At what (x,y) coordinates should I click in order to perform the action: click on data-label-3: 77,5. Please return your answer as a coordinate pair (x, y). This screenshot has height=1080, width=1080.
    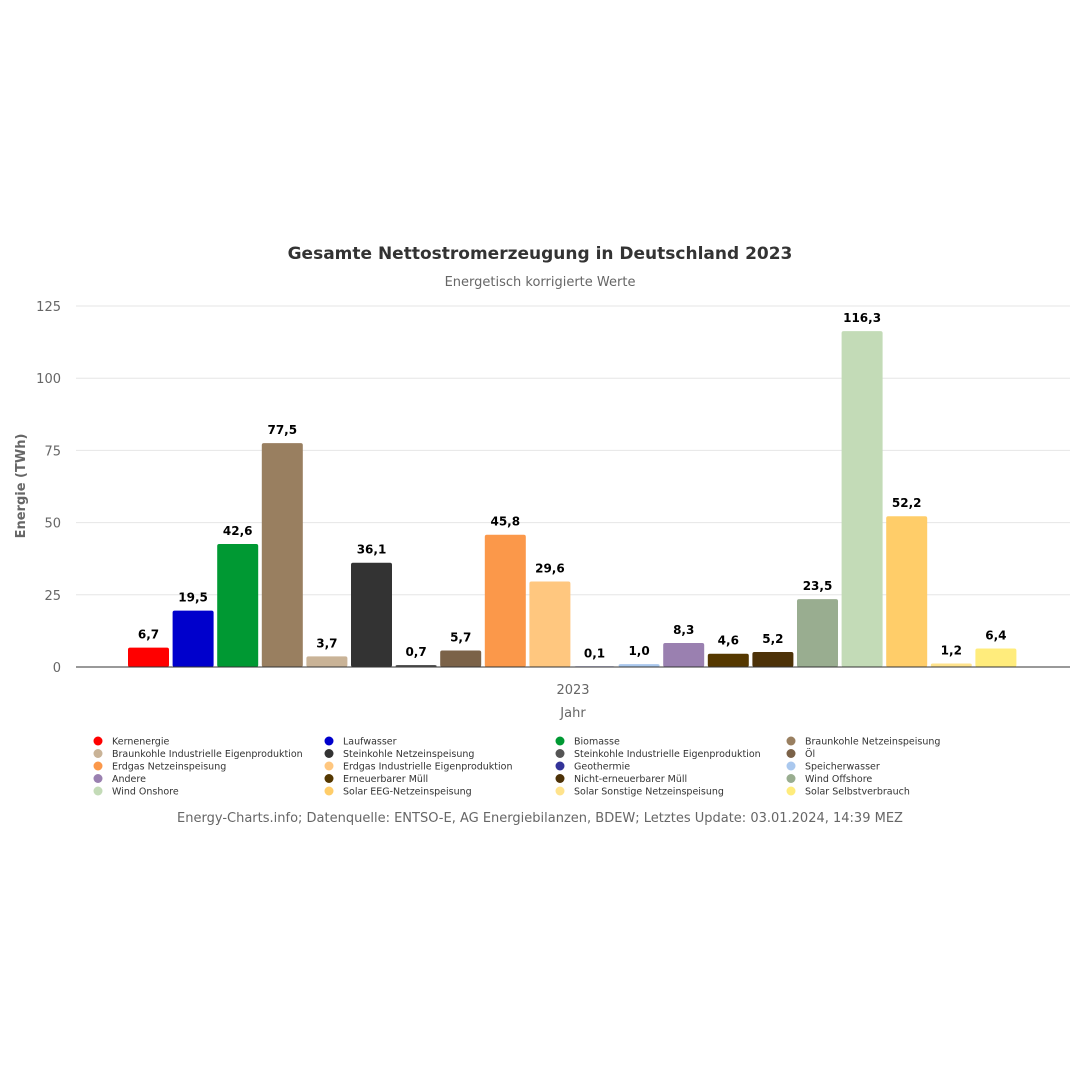
    Looking at the image, I should click on (282, 430).